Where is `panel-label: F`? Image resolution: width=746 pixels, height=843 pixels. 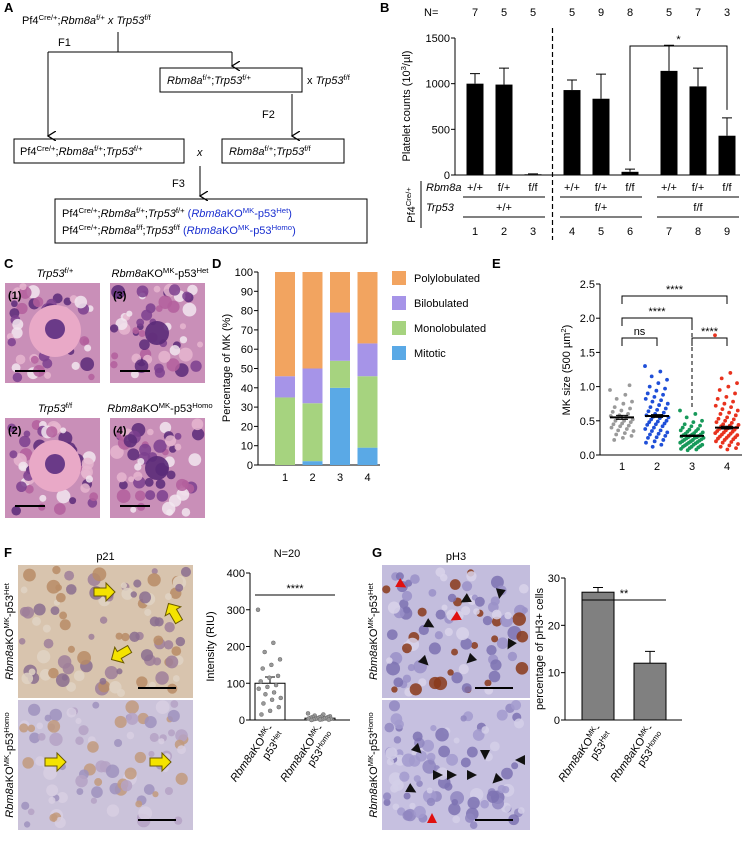 panel-label: F is located at coordinates (8, 552).